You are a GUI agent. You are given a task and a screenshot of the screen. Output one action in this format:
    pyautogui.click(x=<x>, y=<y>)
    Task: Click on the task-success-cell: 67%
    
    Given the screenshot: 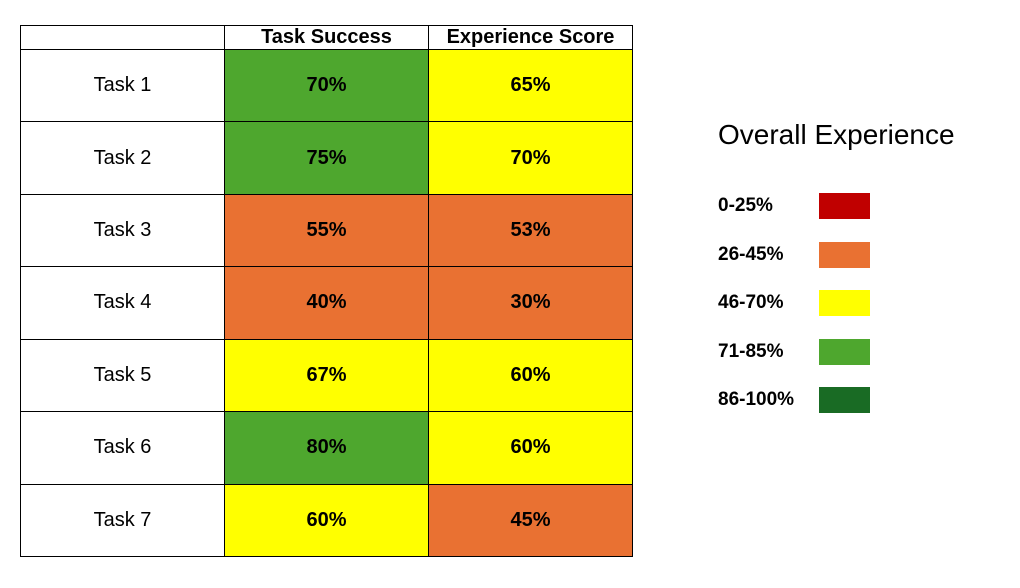 What is the action you would take?
    pyautogui.click(x=326, y=375)
    